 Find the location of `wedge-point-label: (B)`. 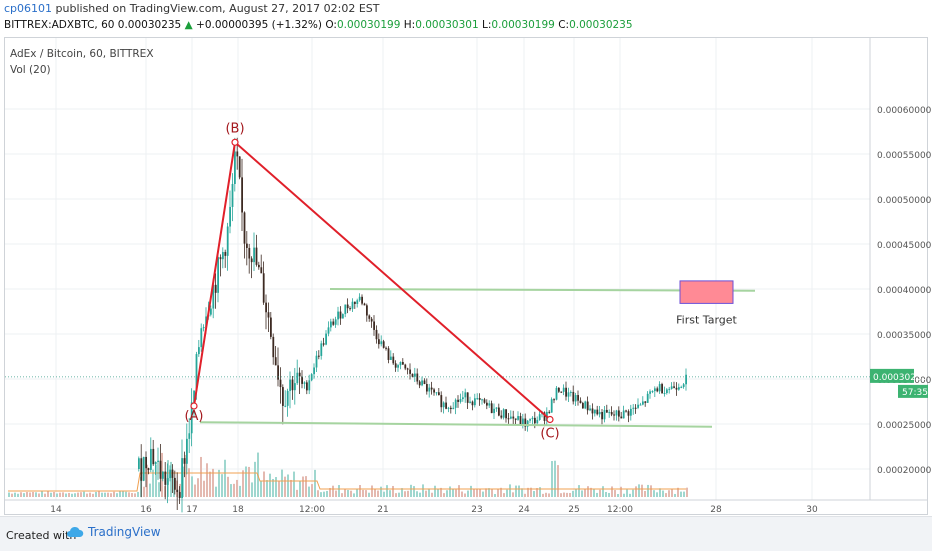

wedge-point-label: (B) is located at coordinates (234, 128).